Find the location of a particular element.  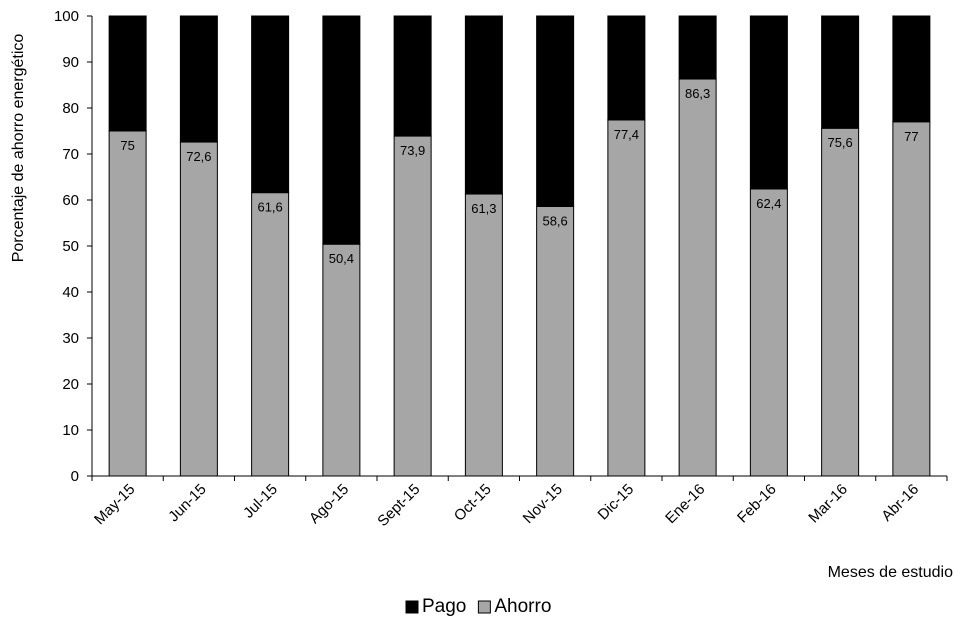

legend: Pago Ahorro is located at coordinates (478, 606).